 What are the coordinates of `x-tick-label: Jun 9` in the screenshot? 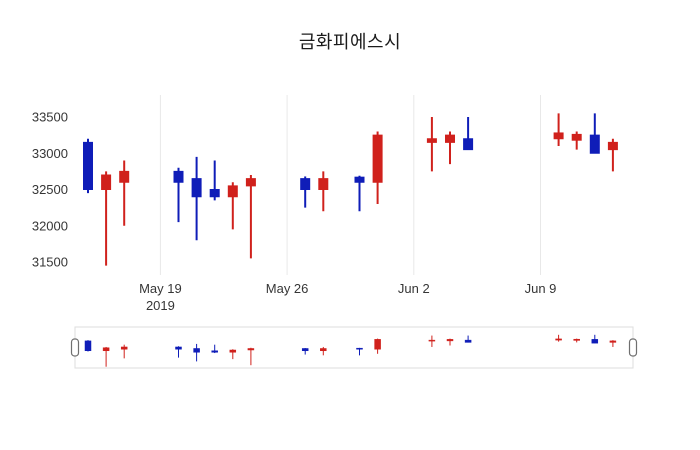 It's located at (541, 288).